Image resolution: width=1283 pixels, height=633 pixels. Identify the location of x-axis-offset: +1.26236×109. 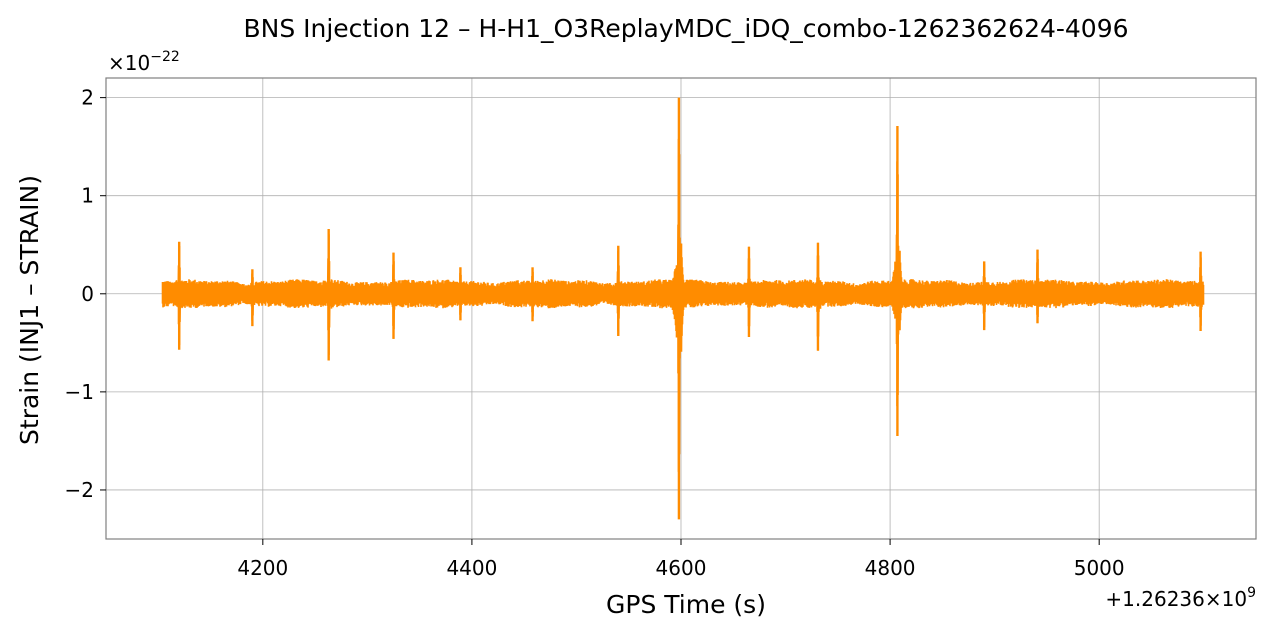
(1180, 598).